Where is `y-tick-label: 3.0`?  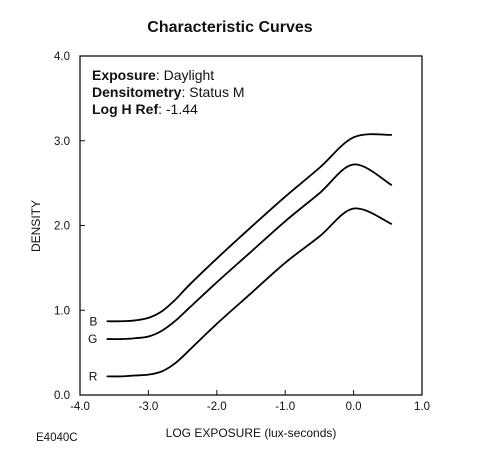 y-tick-label: 3.0 is located at coordinates (62, 142).